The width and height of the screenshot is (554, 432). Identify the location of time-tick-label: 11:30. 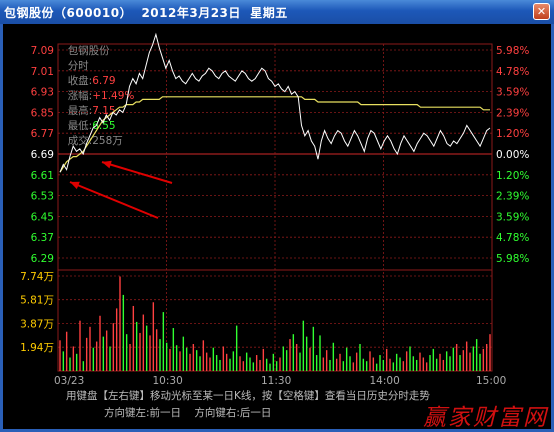
(276, 381).